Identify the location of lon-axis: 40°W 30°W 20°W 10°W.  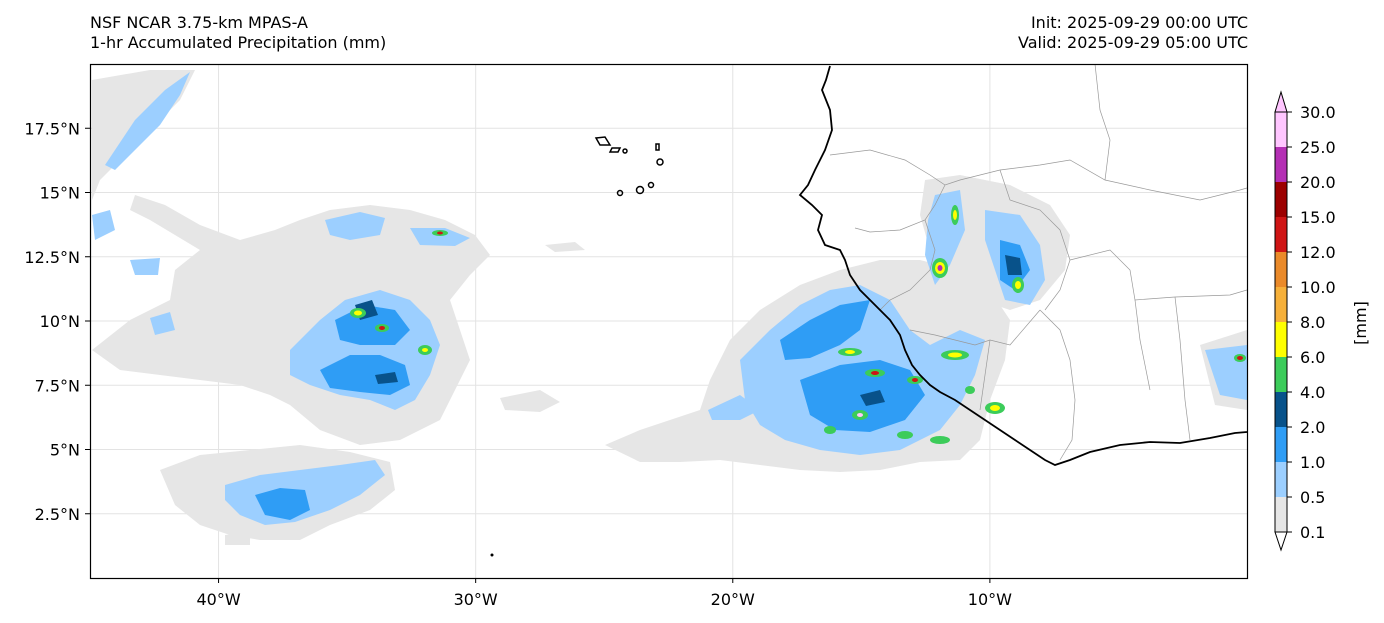
(604, 593).